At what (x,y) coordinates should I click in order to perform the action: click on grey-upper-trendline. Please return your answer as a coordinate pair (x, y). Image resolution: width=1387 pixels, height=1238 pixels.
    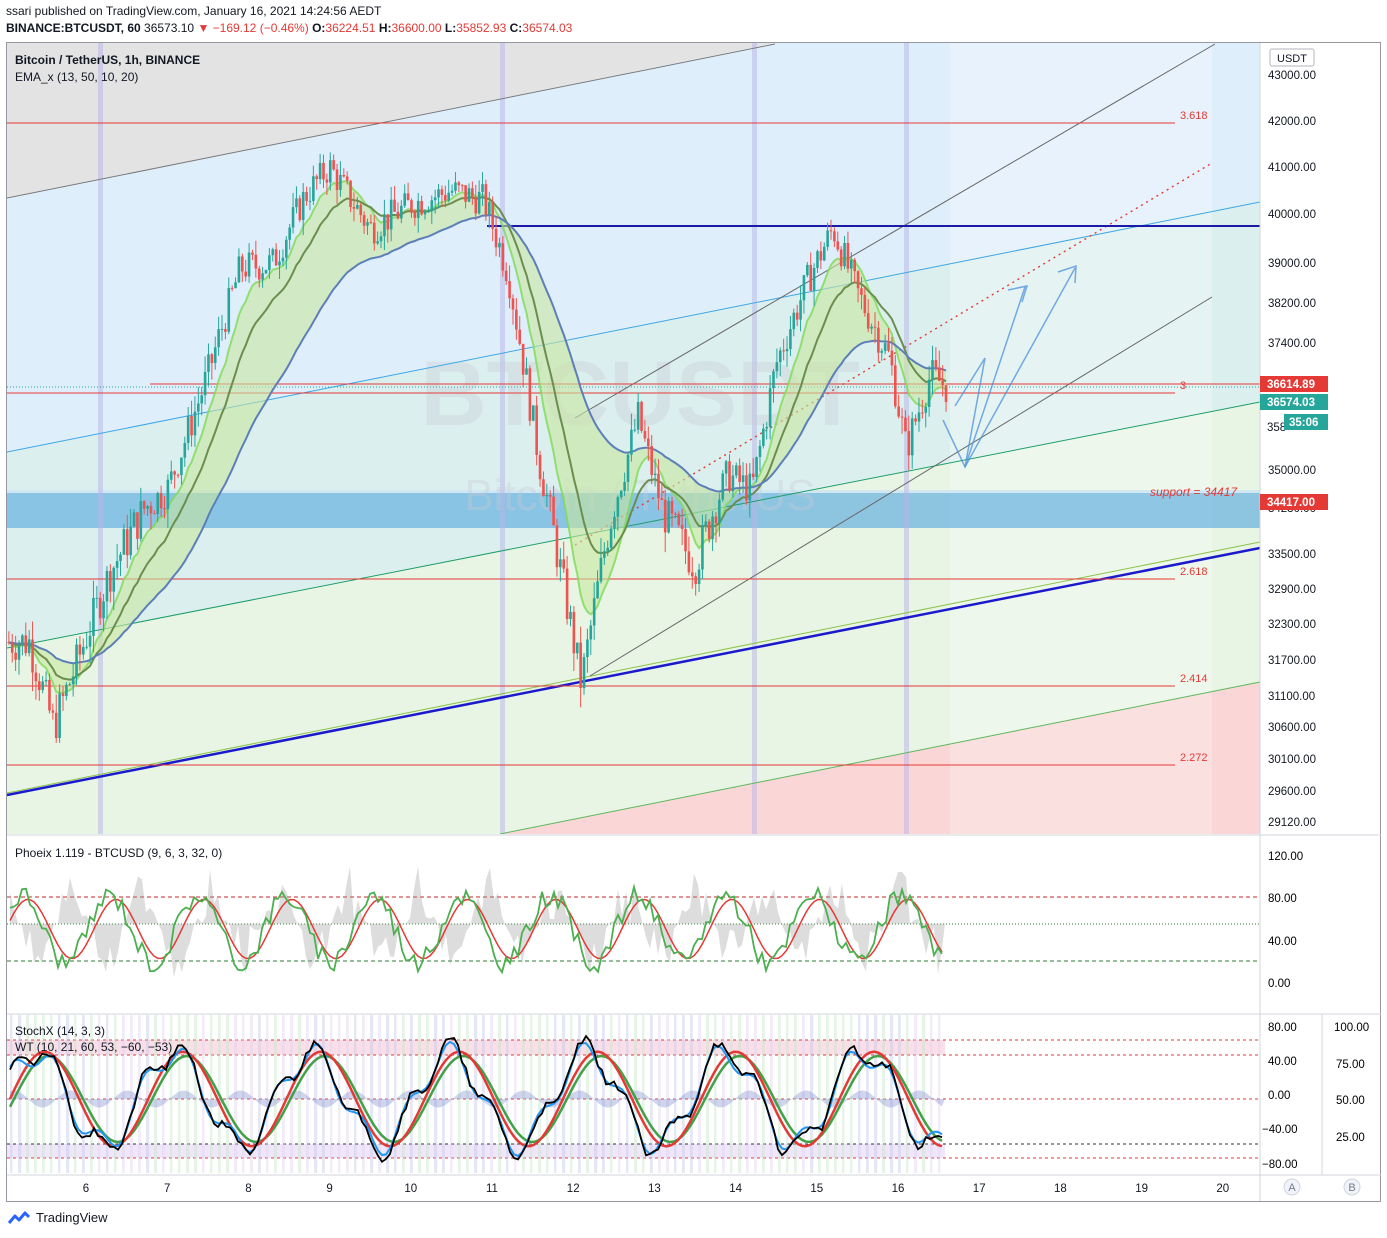
    Looking at the image, I should click on (391, 121).